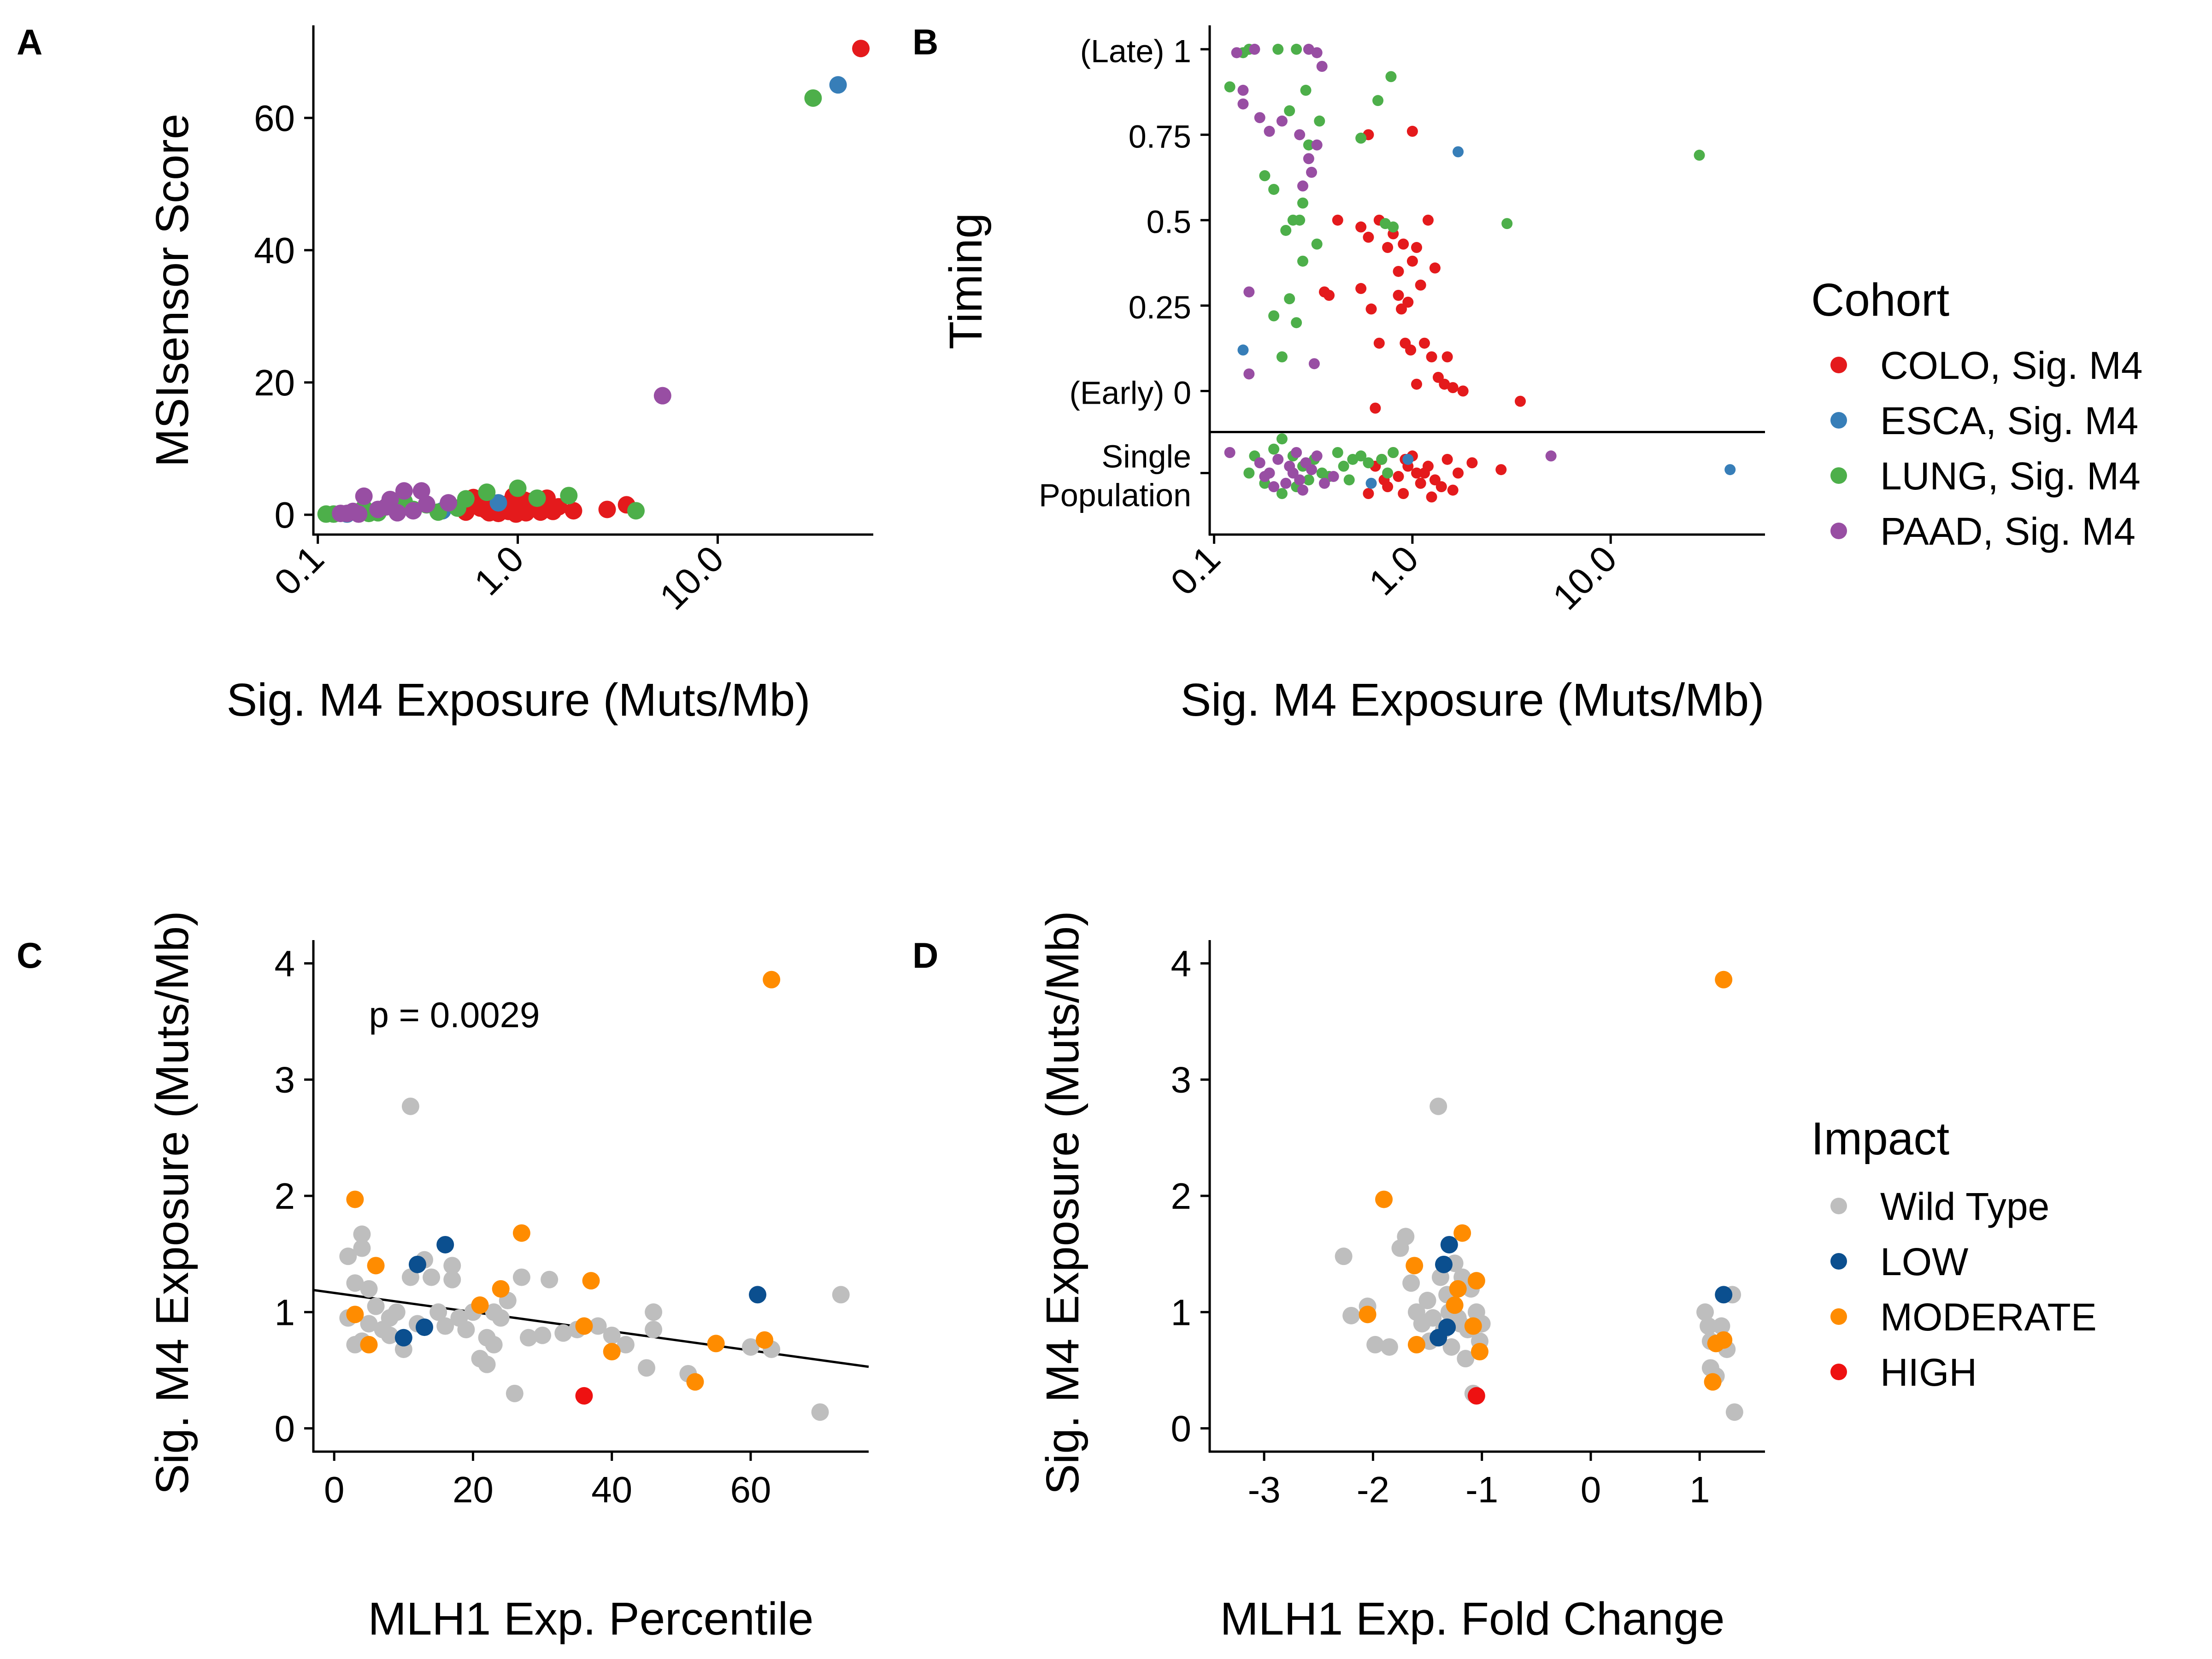 The image size is (2212, 1659). I want to click on y-tick-label: 0.5, so click(1169, 222).